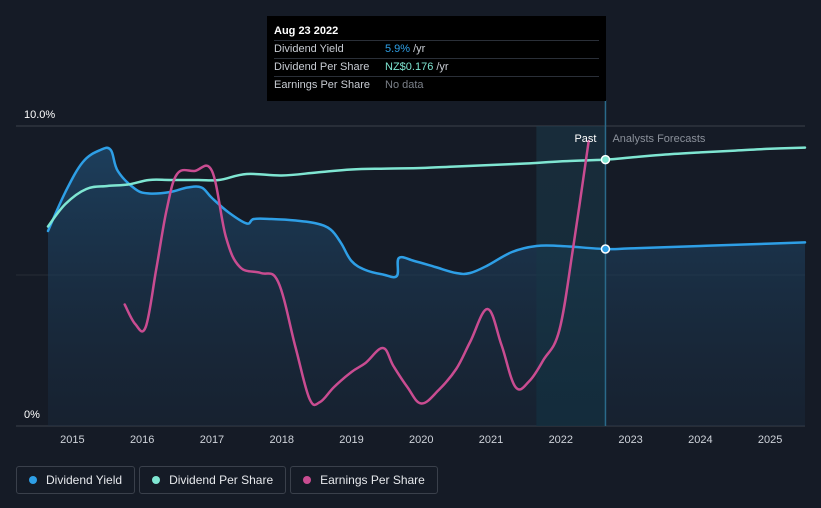 The height and width of the screenshot is (508, 821). What do you see at coordinates (72, 440) in the screenshot?
I see `x-tick-label: 2015` at bounding box center [72, 440].